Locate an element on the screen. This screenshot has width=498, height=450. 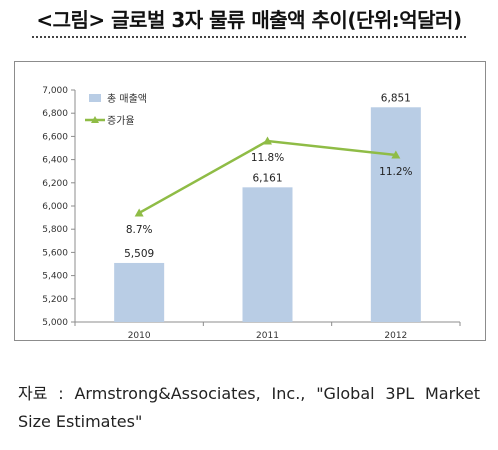
x-tick-label: 2011 is located at coordinates (267, 335).